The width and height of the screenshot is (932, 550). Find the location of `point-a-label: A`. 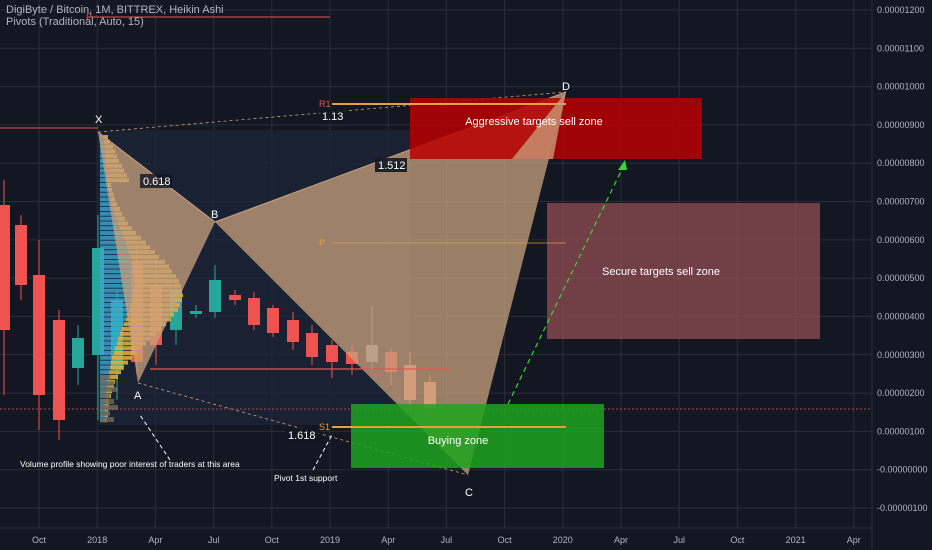

point-a-label: A is located at coordinates (138, 396).